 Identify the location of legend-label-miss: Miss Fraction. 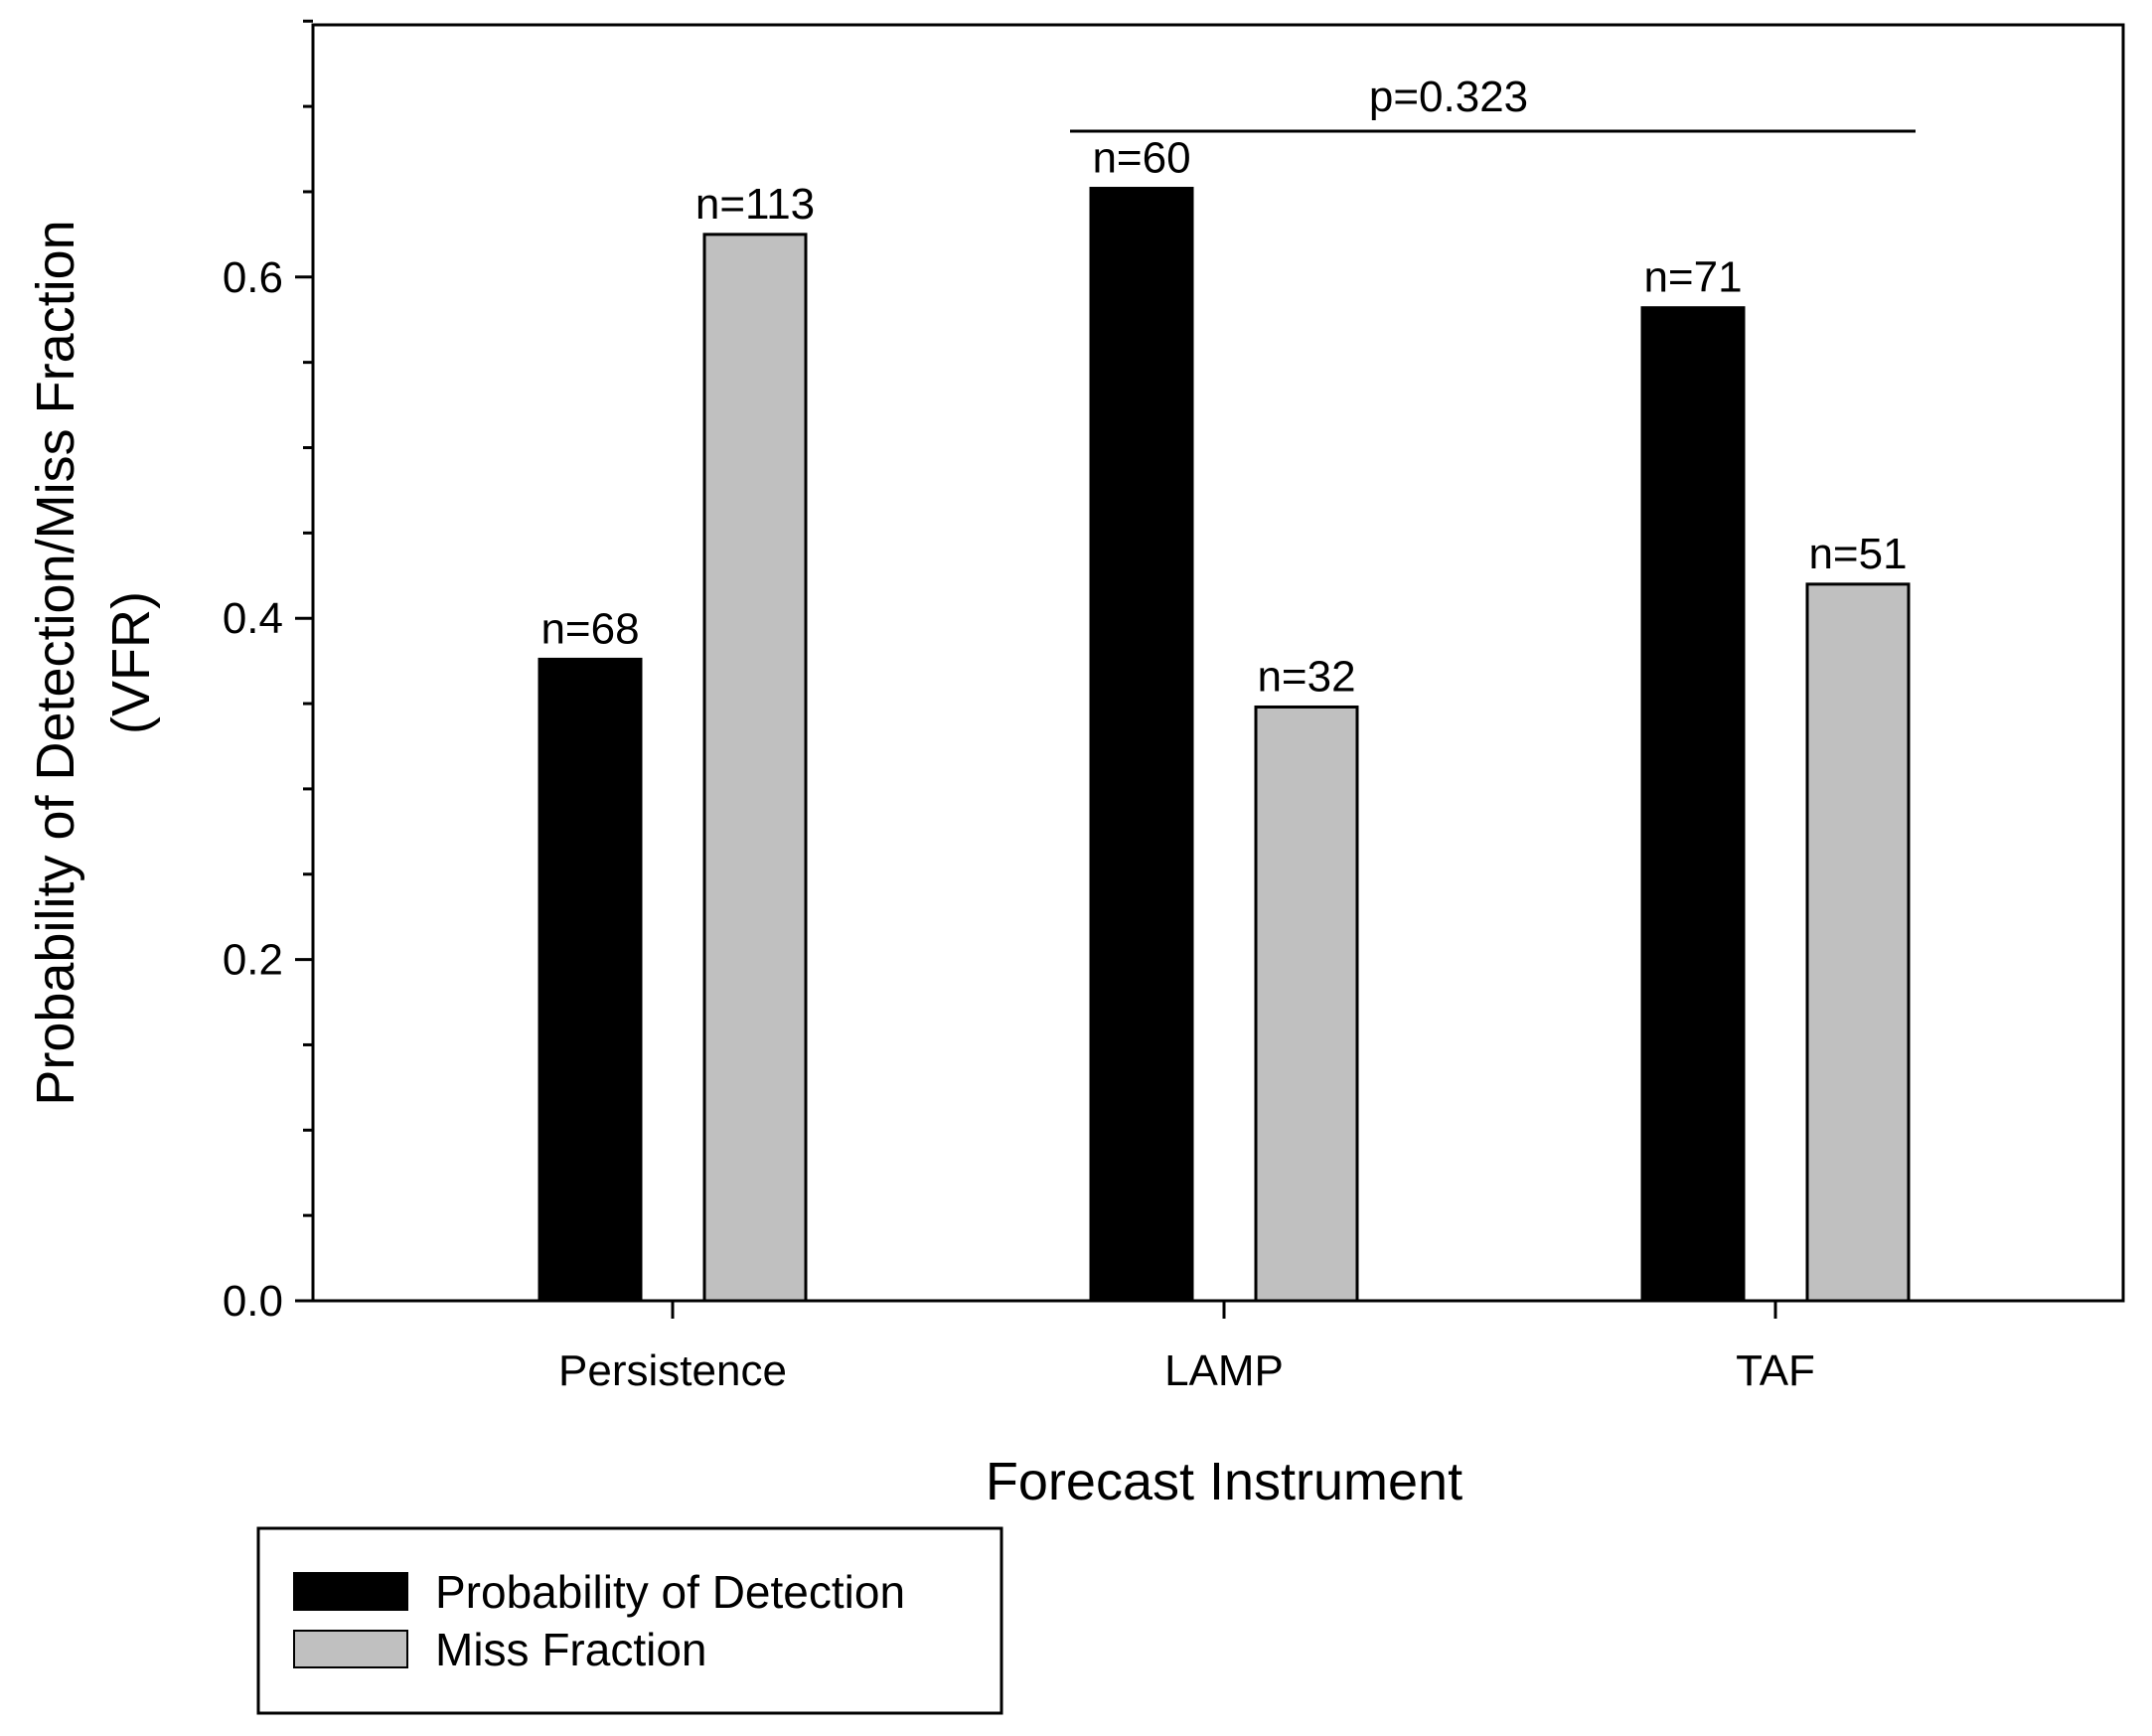
(570, 1649).